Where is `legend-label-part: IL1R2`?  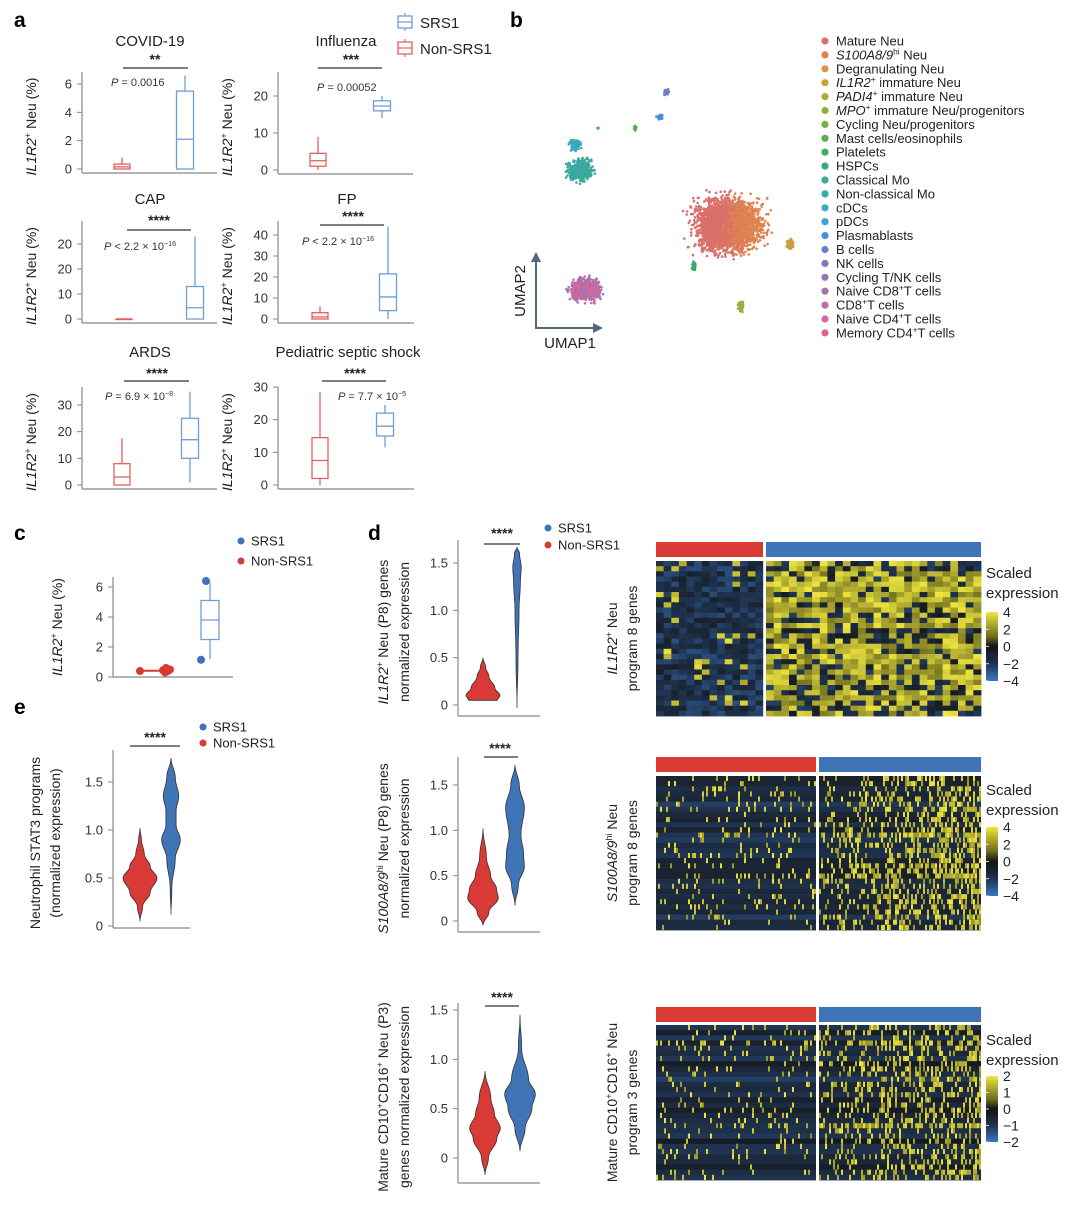 legend-label-part: IL1R2 is located at coordinates (853, 82).